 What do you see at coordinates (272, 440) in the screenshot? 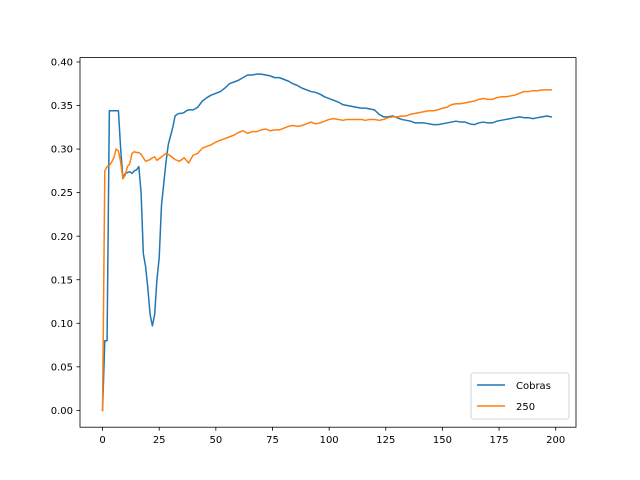
I see `x-tick-label: 75` at bounding box center [272, 440].